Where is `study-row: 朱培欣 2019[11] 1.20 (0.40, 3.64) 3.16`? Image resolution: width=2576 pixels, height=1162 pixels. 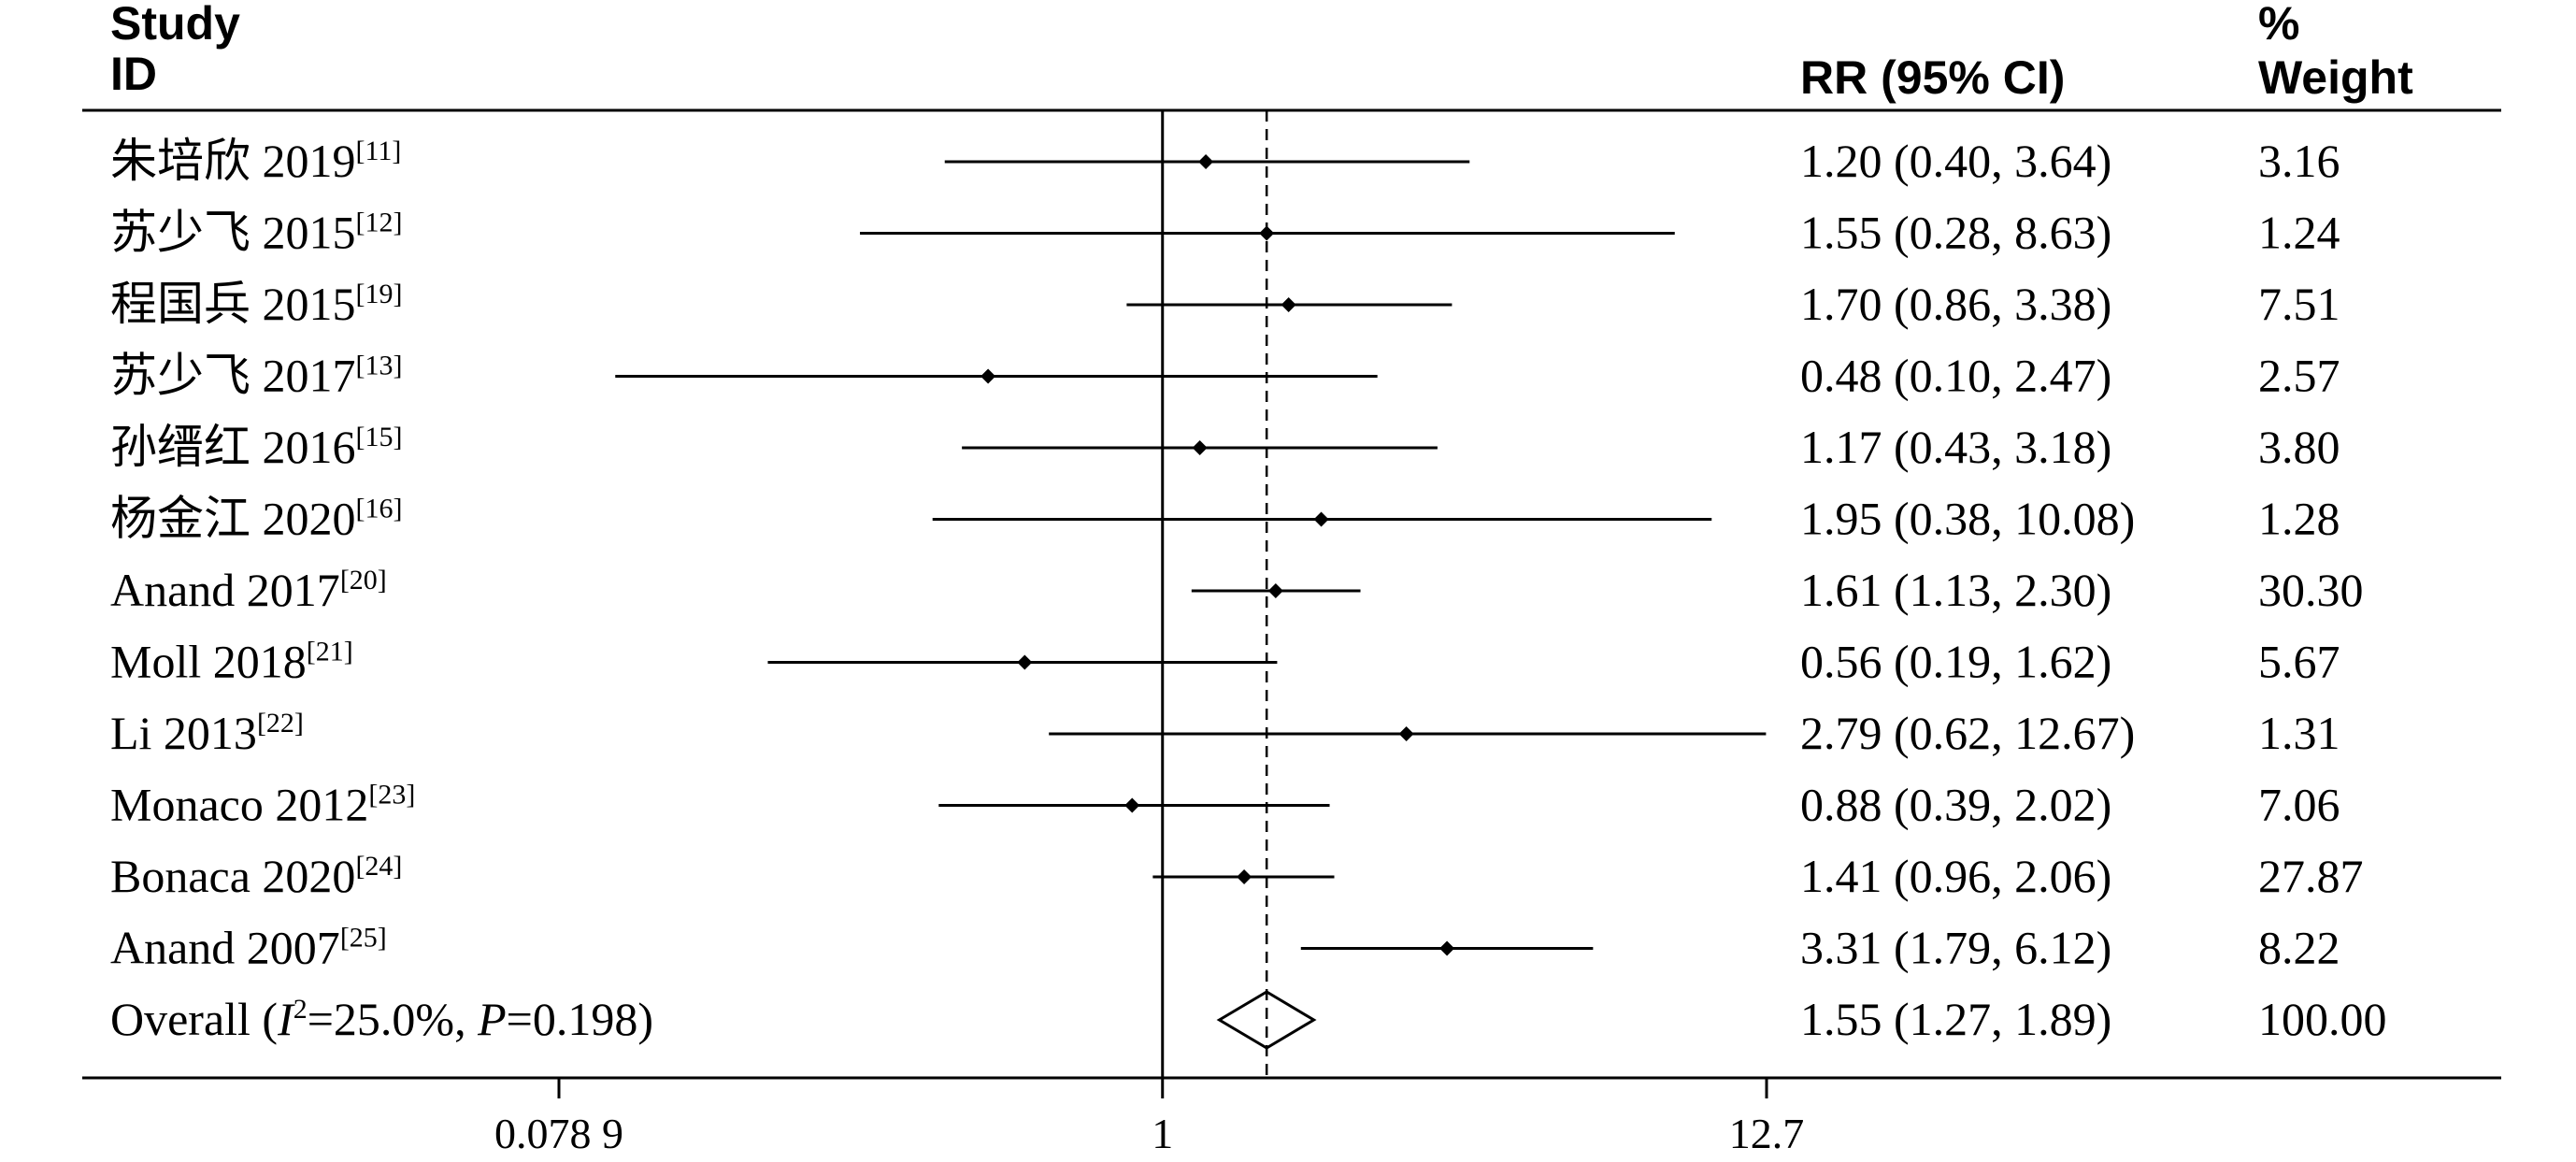
study-row: 朱培欣 2019[11] 1.20 (0.40, 3.64) 3.16 is located at coordinates (1225, 161).